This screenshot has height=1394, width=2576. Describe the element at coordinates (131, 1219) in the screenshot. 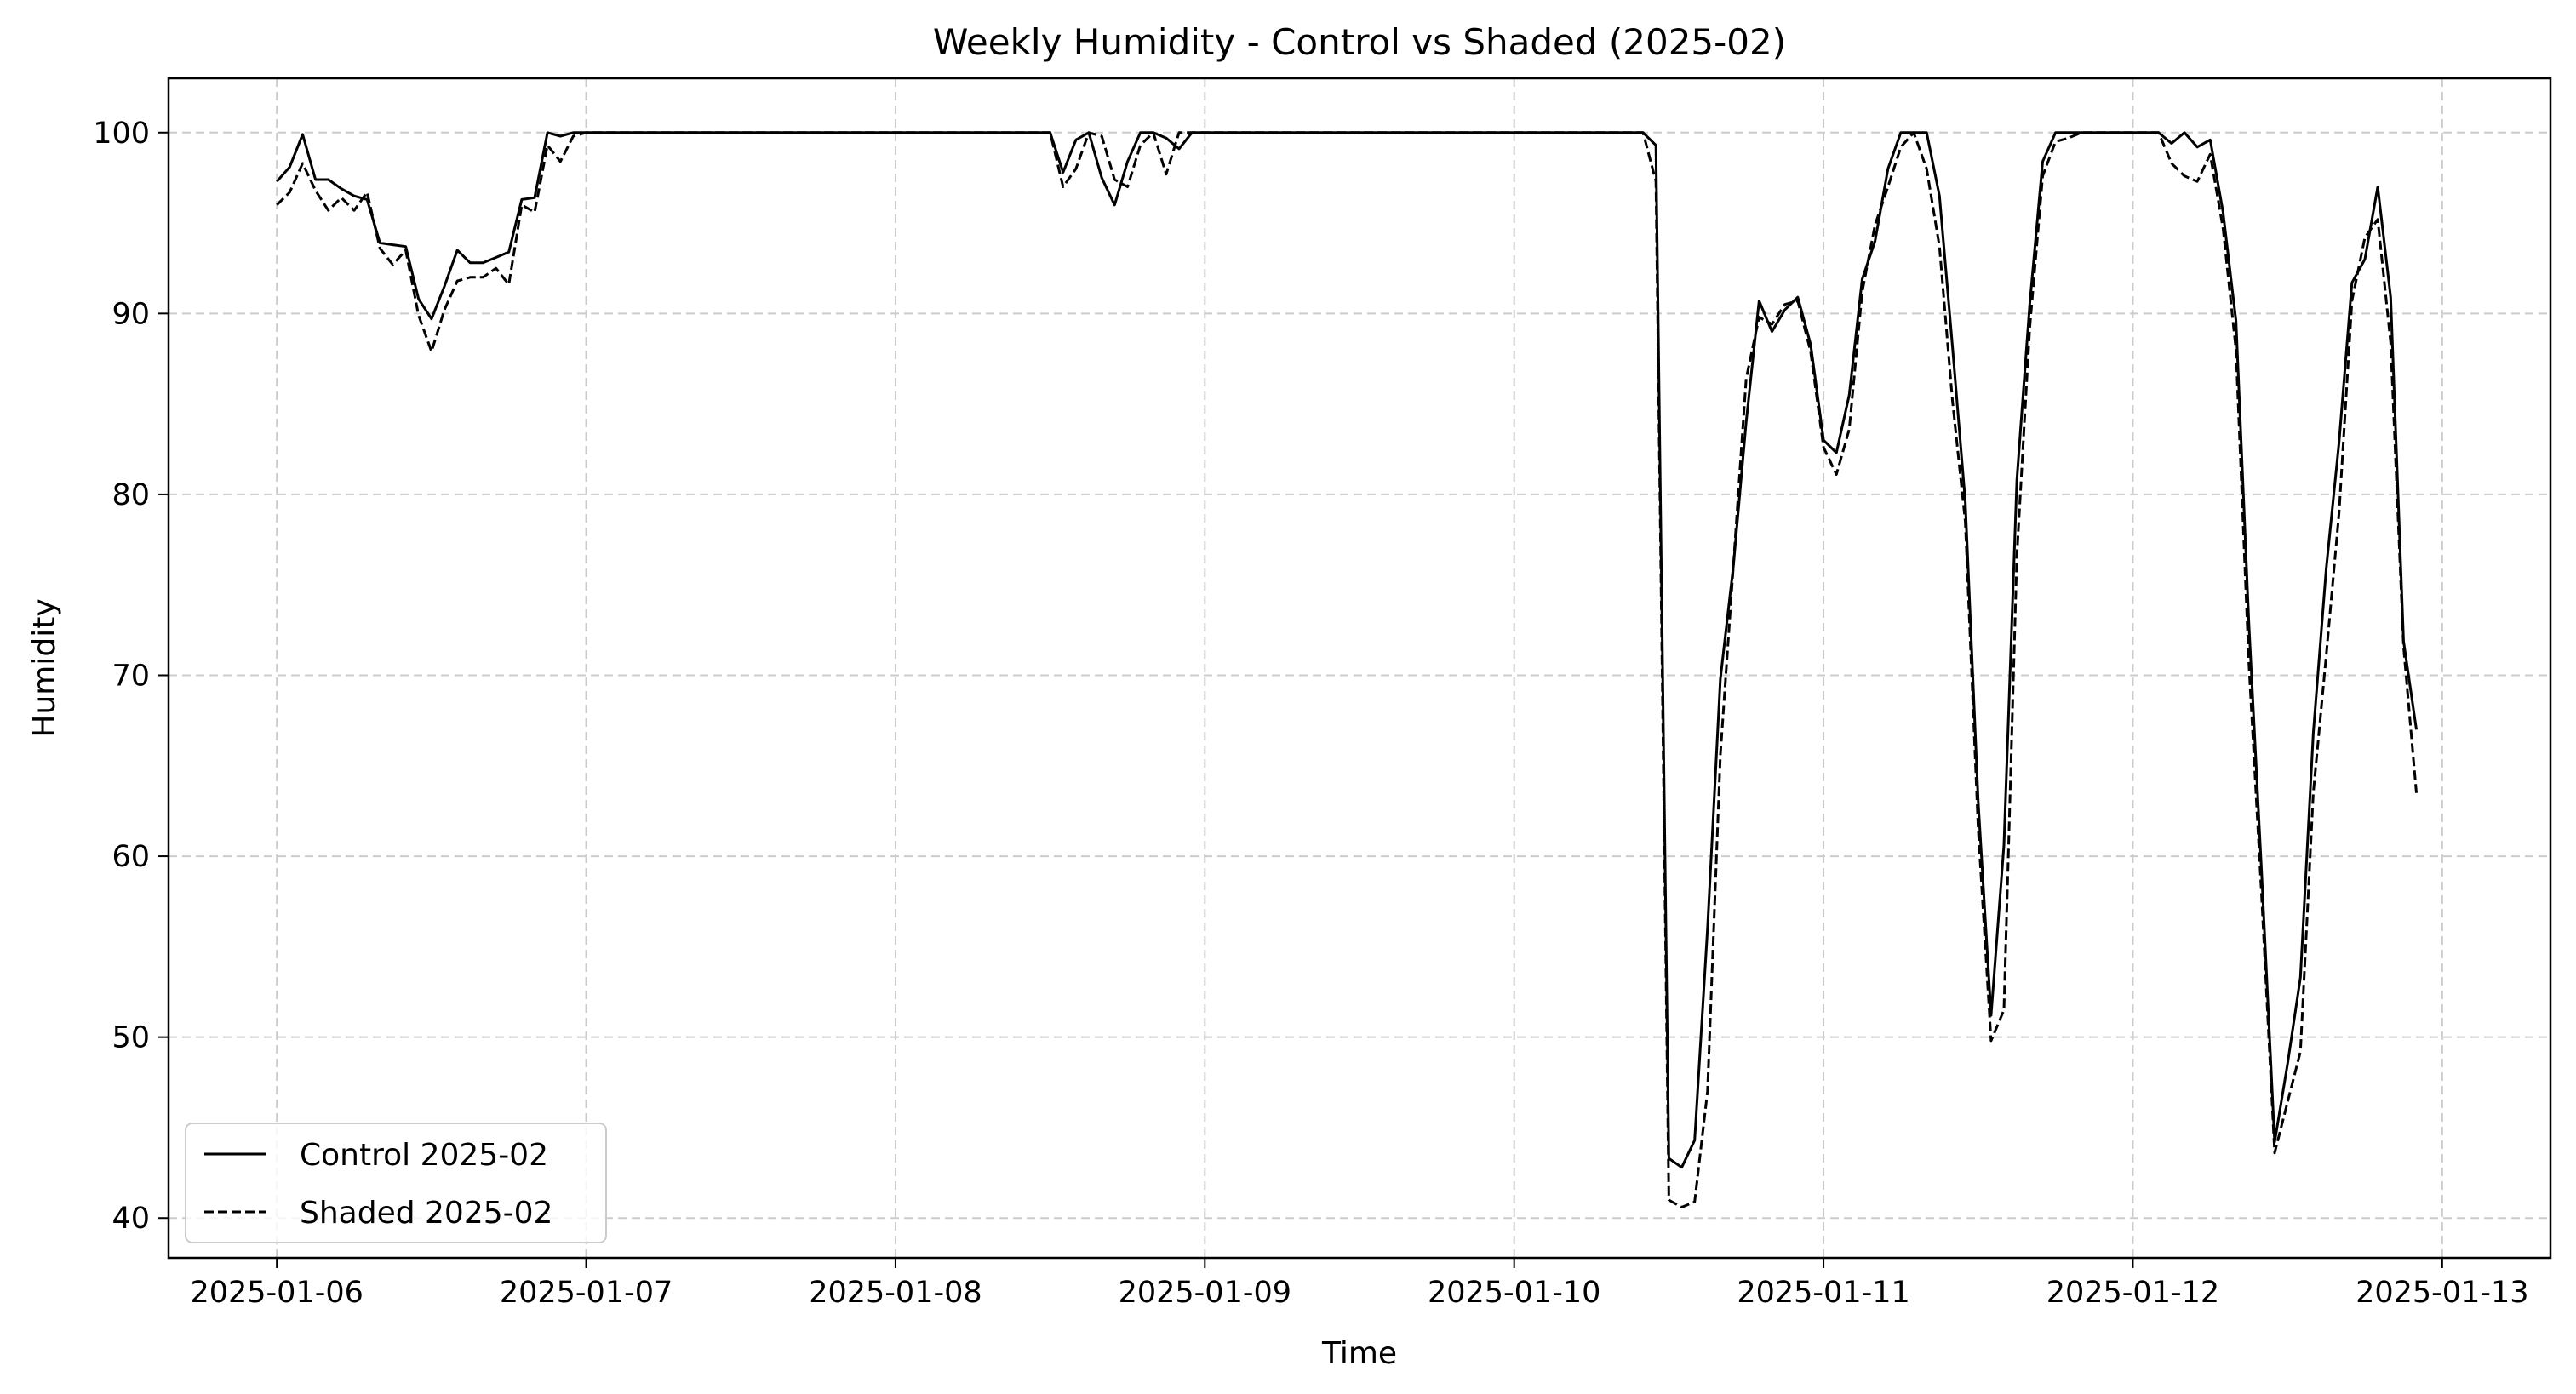

I see `y-tick-label: 40` at that location.